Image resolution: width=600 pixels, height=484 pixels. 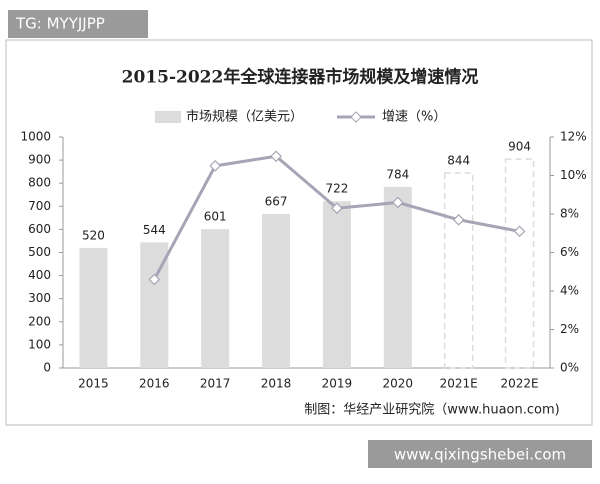 I want to click on x-tick-label: 2020, so click(x=398, y=384).